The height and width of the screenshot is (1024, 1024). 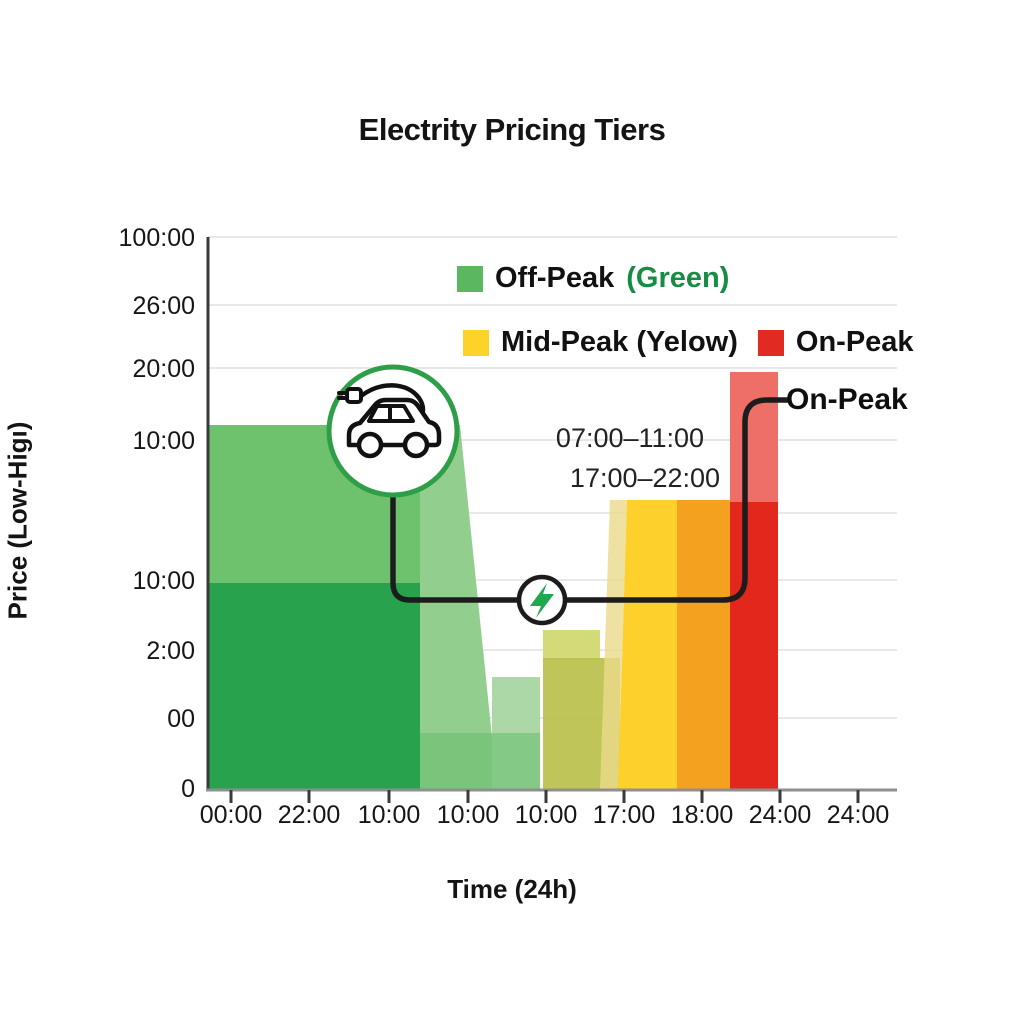 What do you see at coordinates (512, 129) in the screenshot?
I see `chart-title: Electrity Pricing Tiers` at bounding box center [512, 129].